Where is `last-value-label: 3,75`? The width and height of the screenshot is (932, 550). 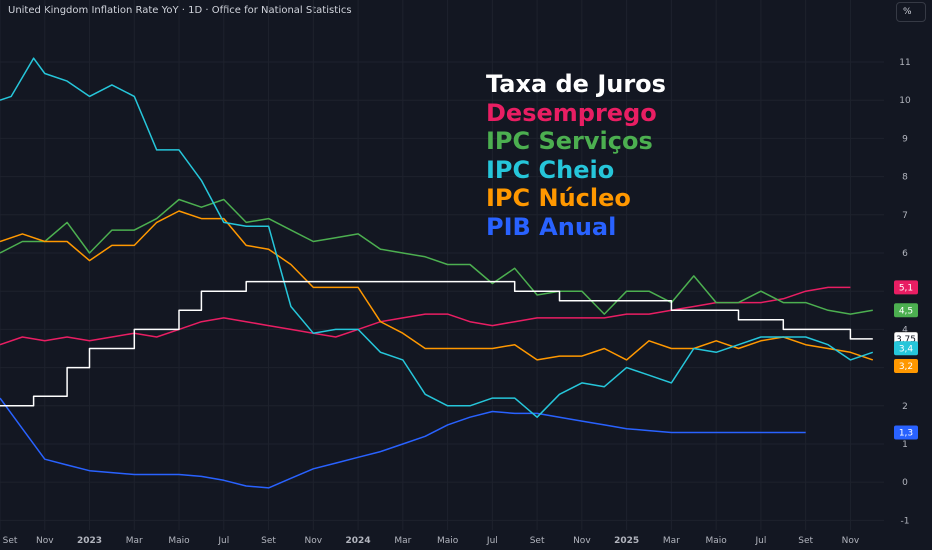 last-value-label: 3,75 is located at coordinates (906, 340).